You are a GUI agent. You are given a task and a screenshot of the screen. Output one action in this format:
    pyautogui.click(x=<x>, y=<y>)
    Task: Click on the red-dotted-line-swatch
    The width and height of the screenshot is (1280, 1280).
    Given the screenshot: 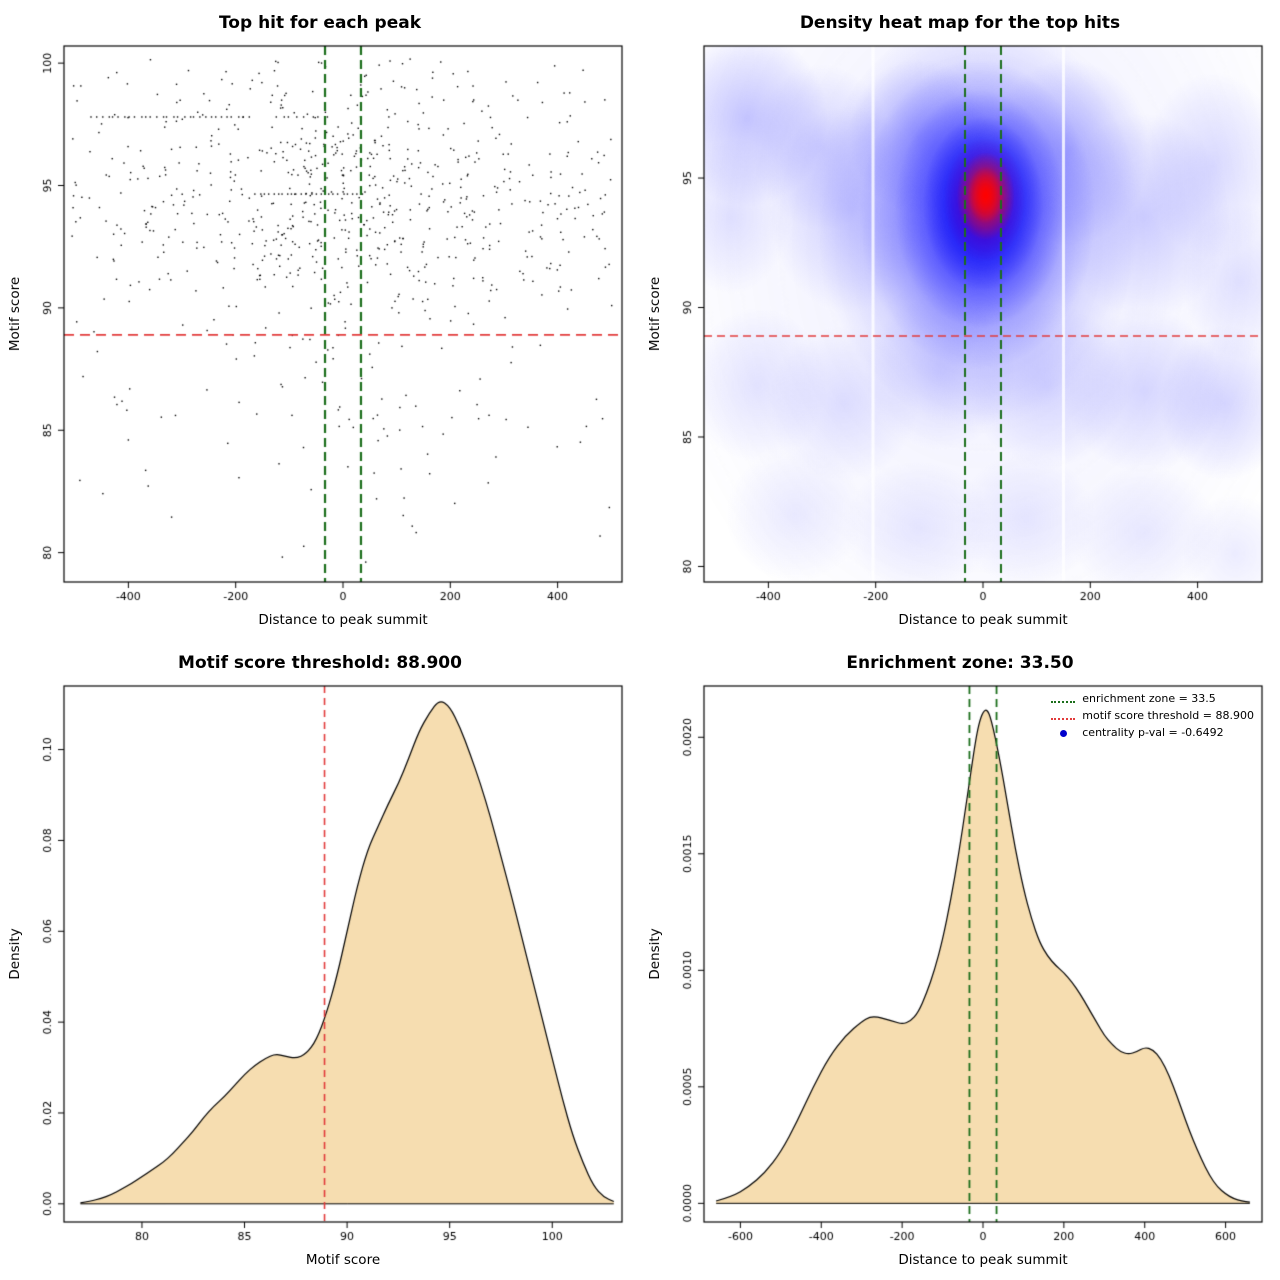 What is the action you would take?
    pyautogui.click(x=1063, y=719)
    